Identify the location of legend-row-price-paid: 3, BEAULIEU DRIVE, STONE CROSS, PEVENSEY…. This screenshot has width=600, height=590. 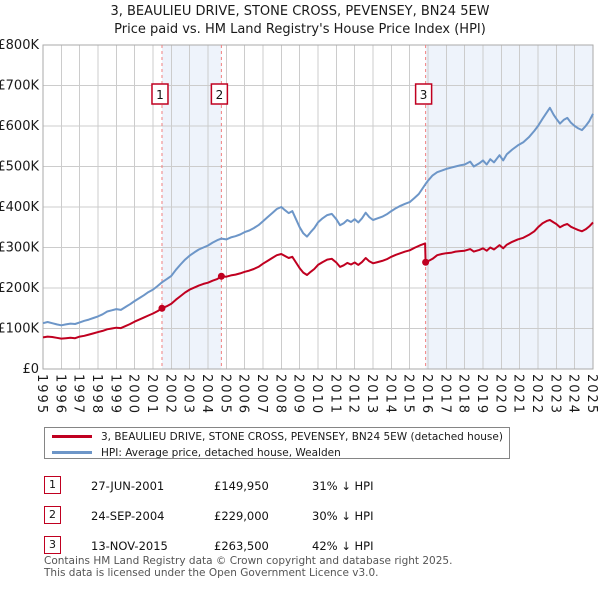
(277, 436).